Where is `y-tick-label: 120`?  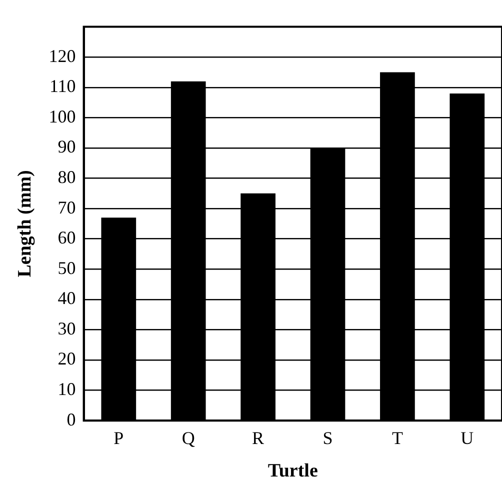
y-tick-label: 120 is located at coordinates (62, 56).